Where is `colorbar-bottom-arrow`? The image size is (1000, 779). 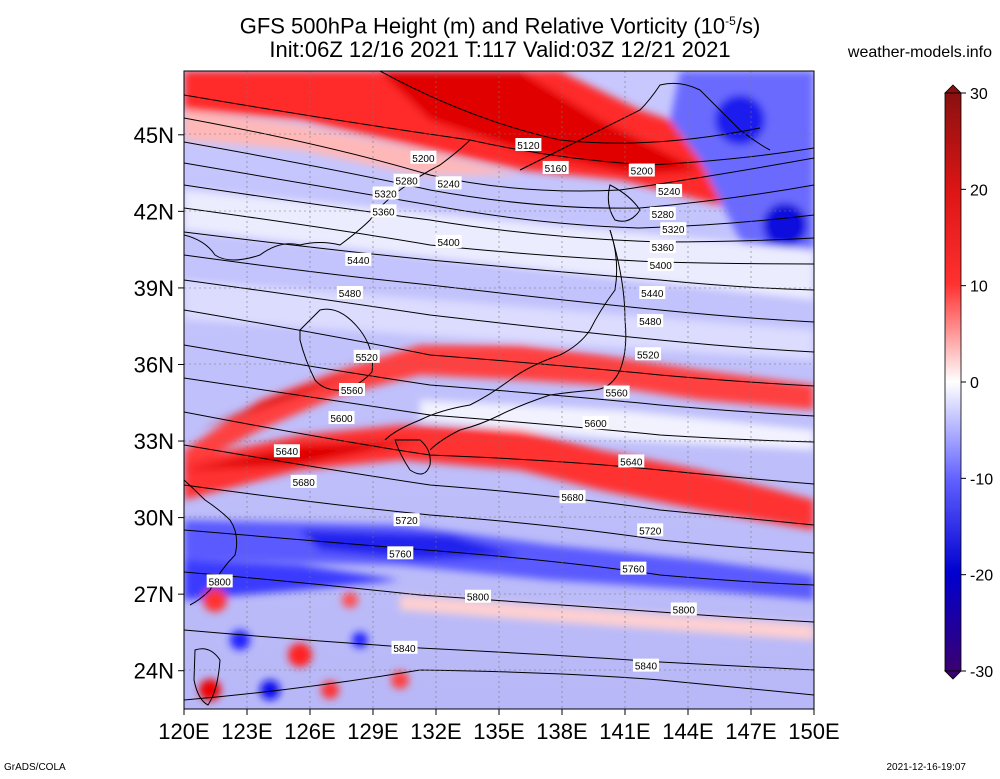 colorbar-bottom-arrow is located at coordinates (953, 675).